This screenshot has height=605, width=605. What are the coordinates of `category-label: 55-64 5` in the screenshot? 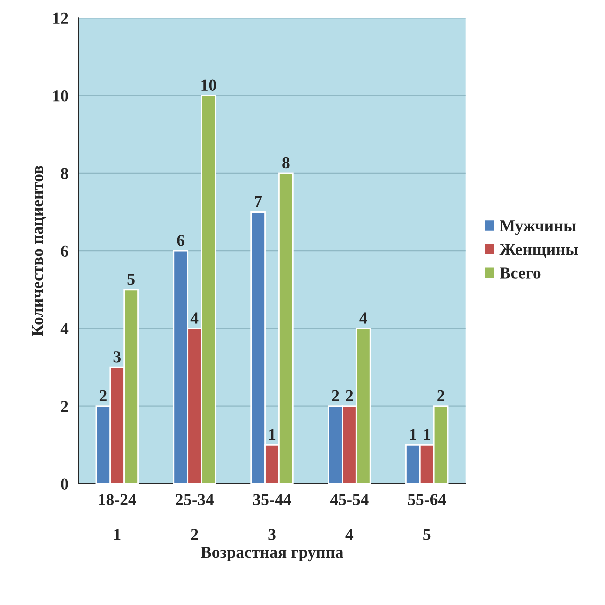 It's located at (427, 517).